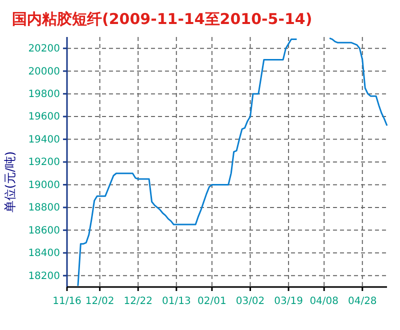 The width and height of the screenshot is (400, 330). I want to click on x-tick-label: 03/02, so click(250, 301).